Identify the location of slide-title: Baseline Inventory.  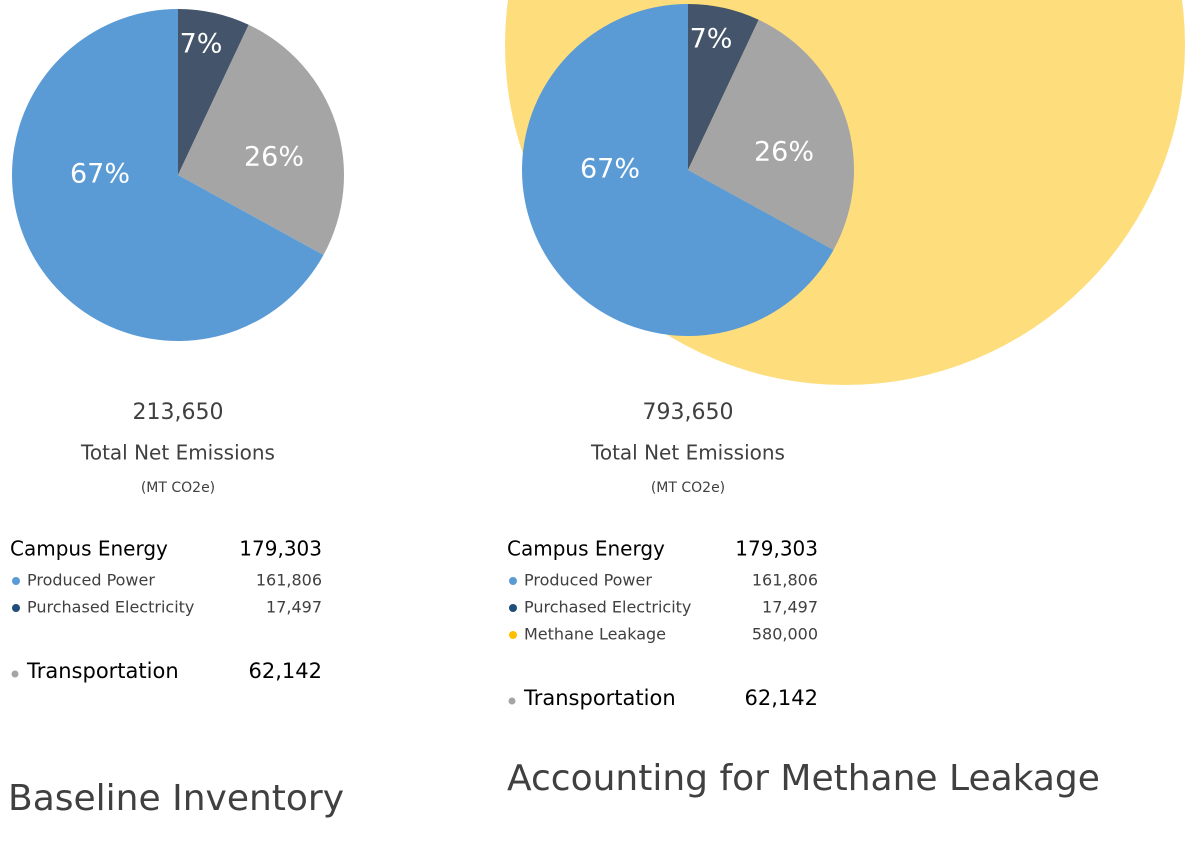
(176, 798).